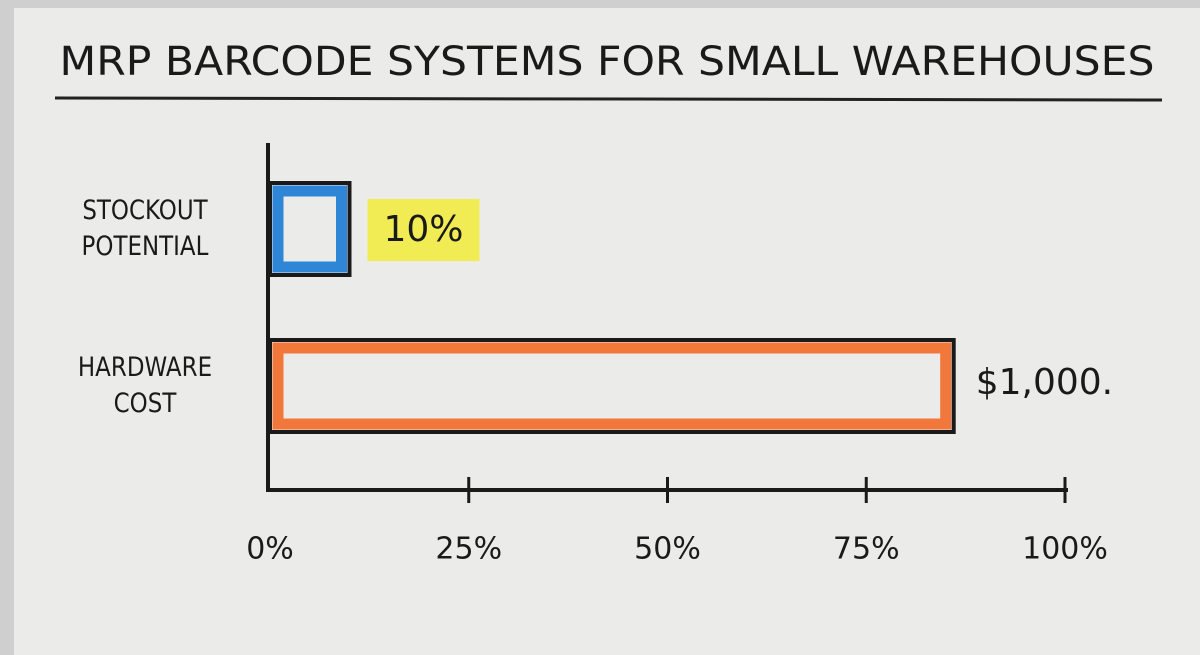  Describe the element at coordinates (607, 62) in the screenshot. I see `chart-title: MRP BARCODE SYSTEMS FOR SMALL WAREHOUSES` at that location.